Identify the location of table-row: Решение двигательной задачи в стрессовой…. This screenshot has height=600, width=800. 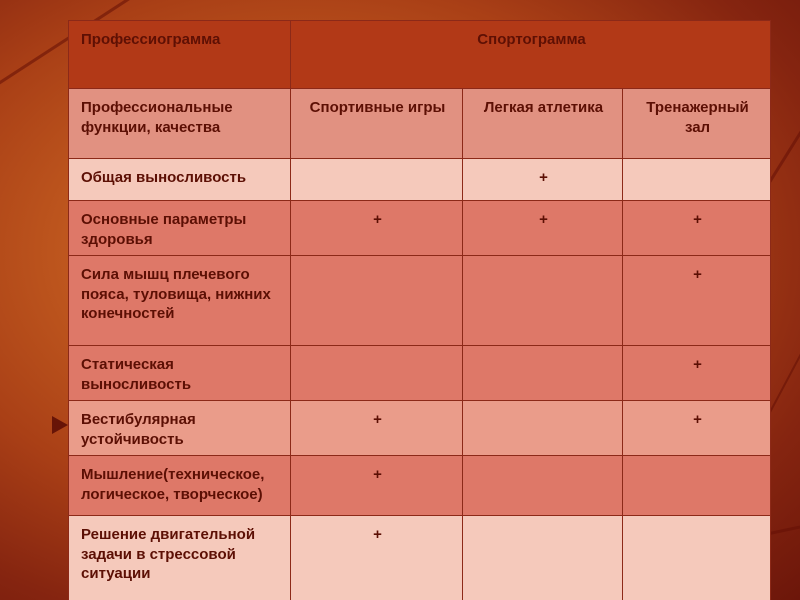
(420, 557).